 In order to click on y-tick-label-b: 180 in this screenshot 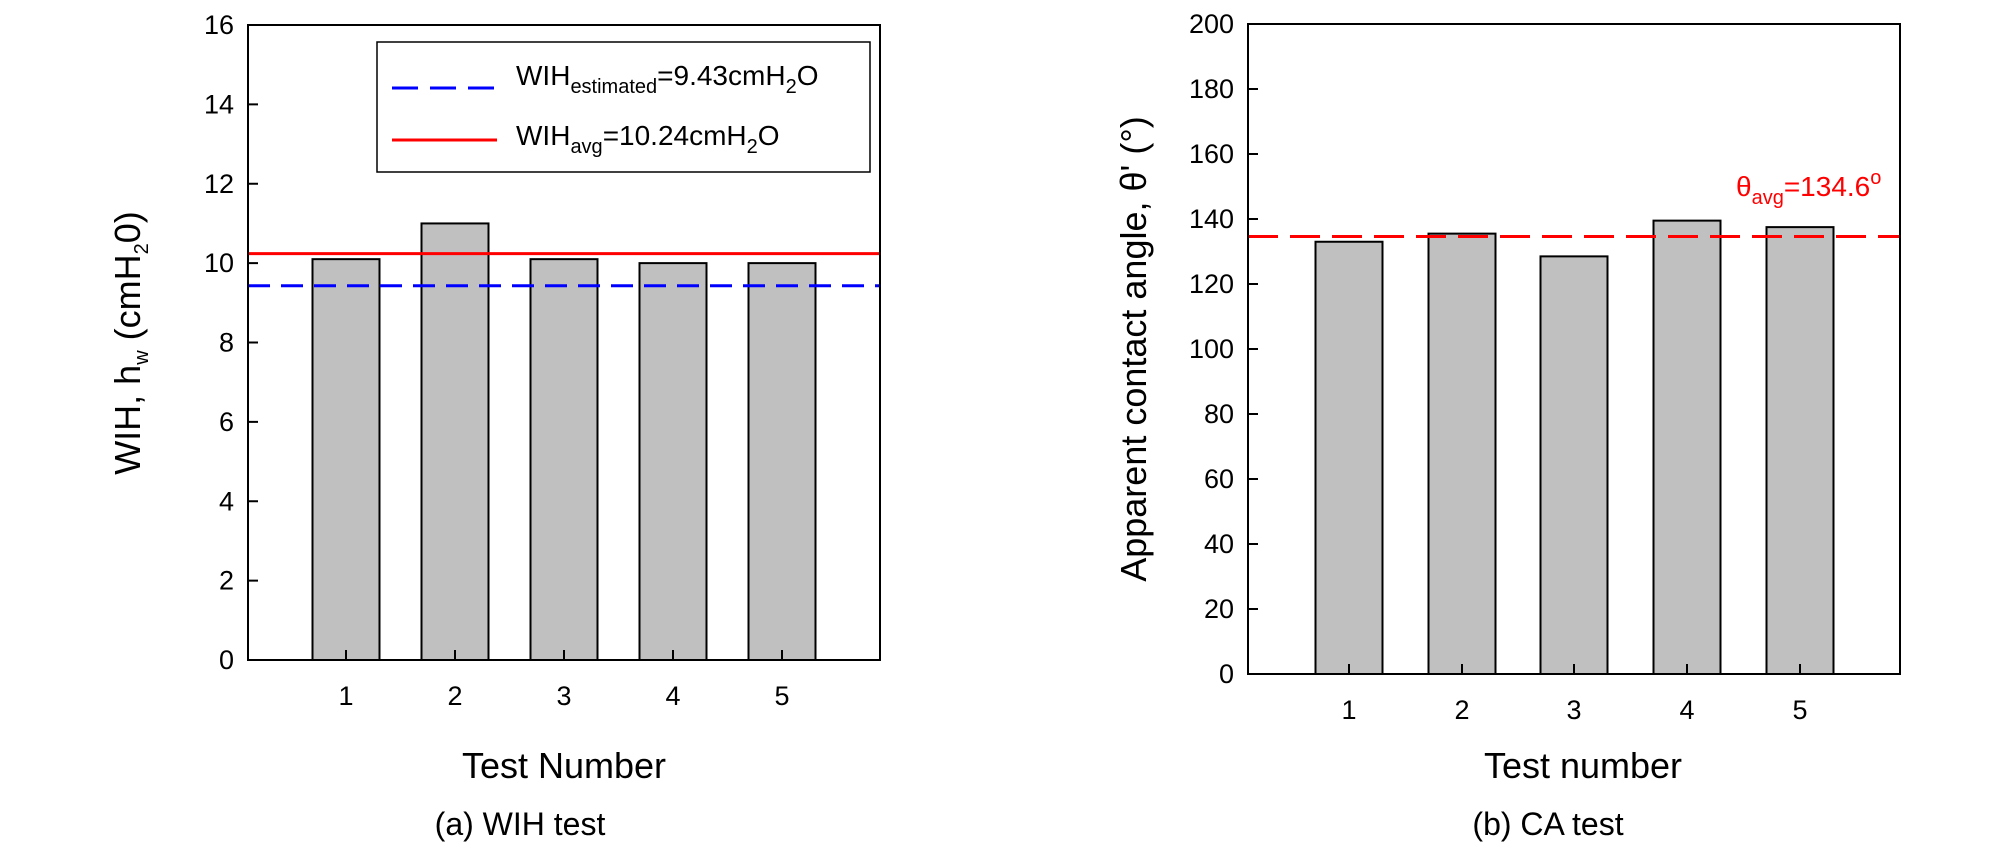, I will do `click(1211, 89)`.